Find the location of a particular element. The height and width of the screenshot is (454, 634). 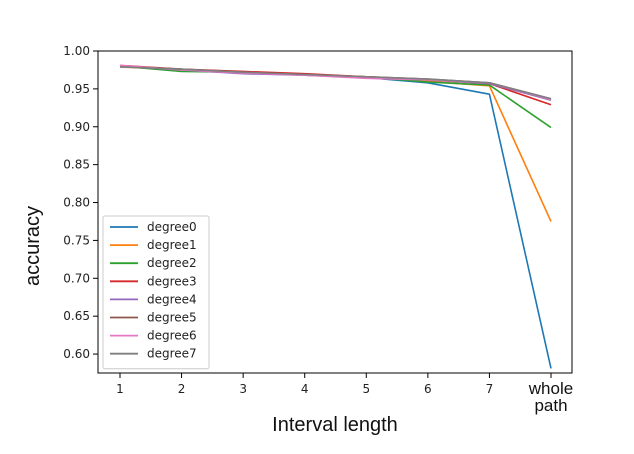

x-axis-title: Interval length is located at coordinates (335, 425).